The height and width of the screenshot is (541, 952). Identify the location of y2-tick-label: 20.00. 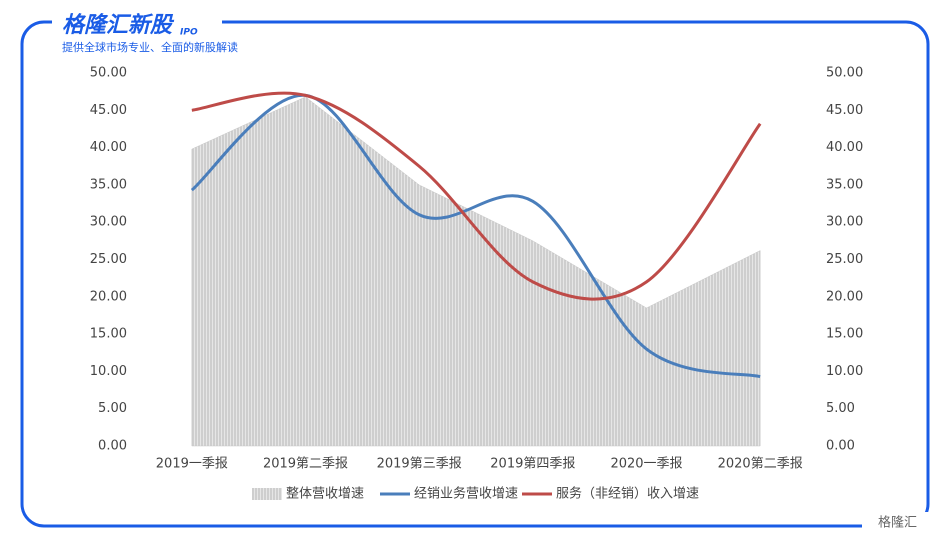
(844, 296).